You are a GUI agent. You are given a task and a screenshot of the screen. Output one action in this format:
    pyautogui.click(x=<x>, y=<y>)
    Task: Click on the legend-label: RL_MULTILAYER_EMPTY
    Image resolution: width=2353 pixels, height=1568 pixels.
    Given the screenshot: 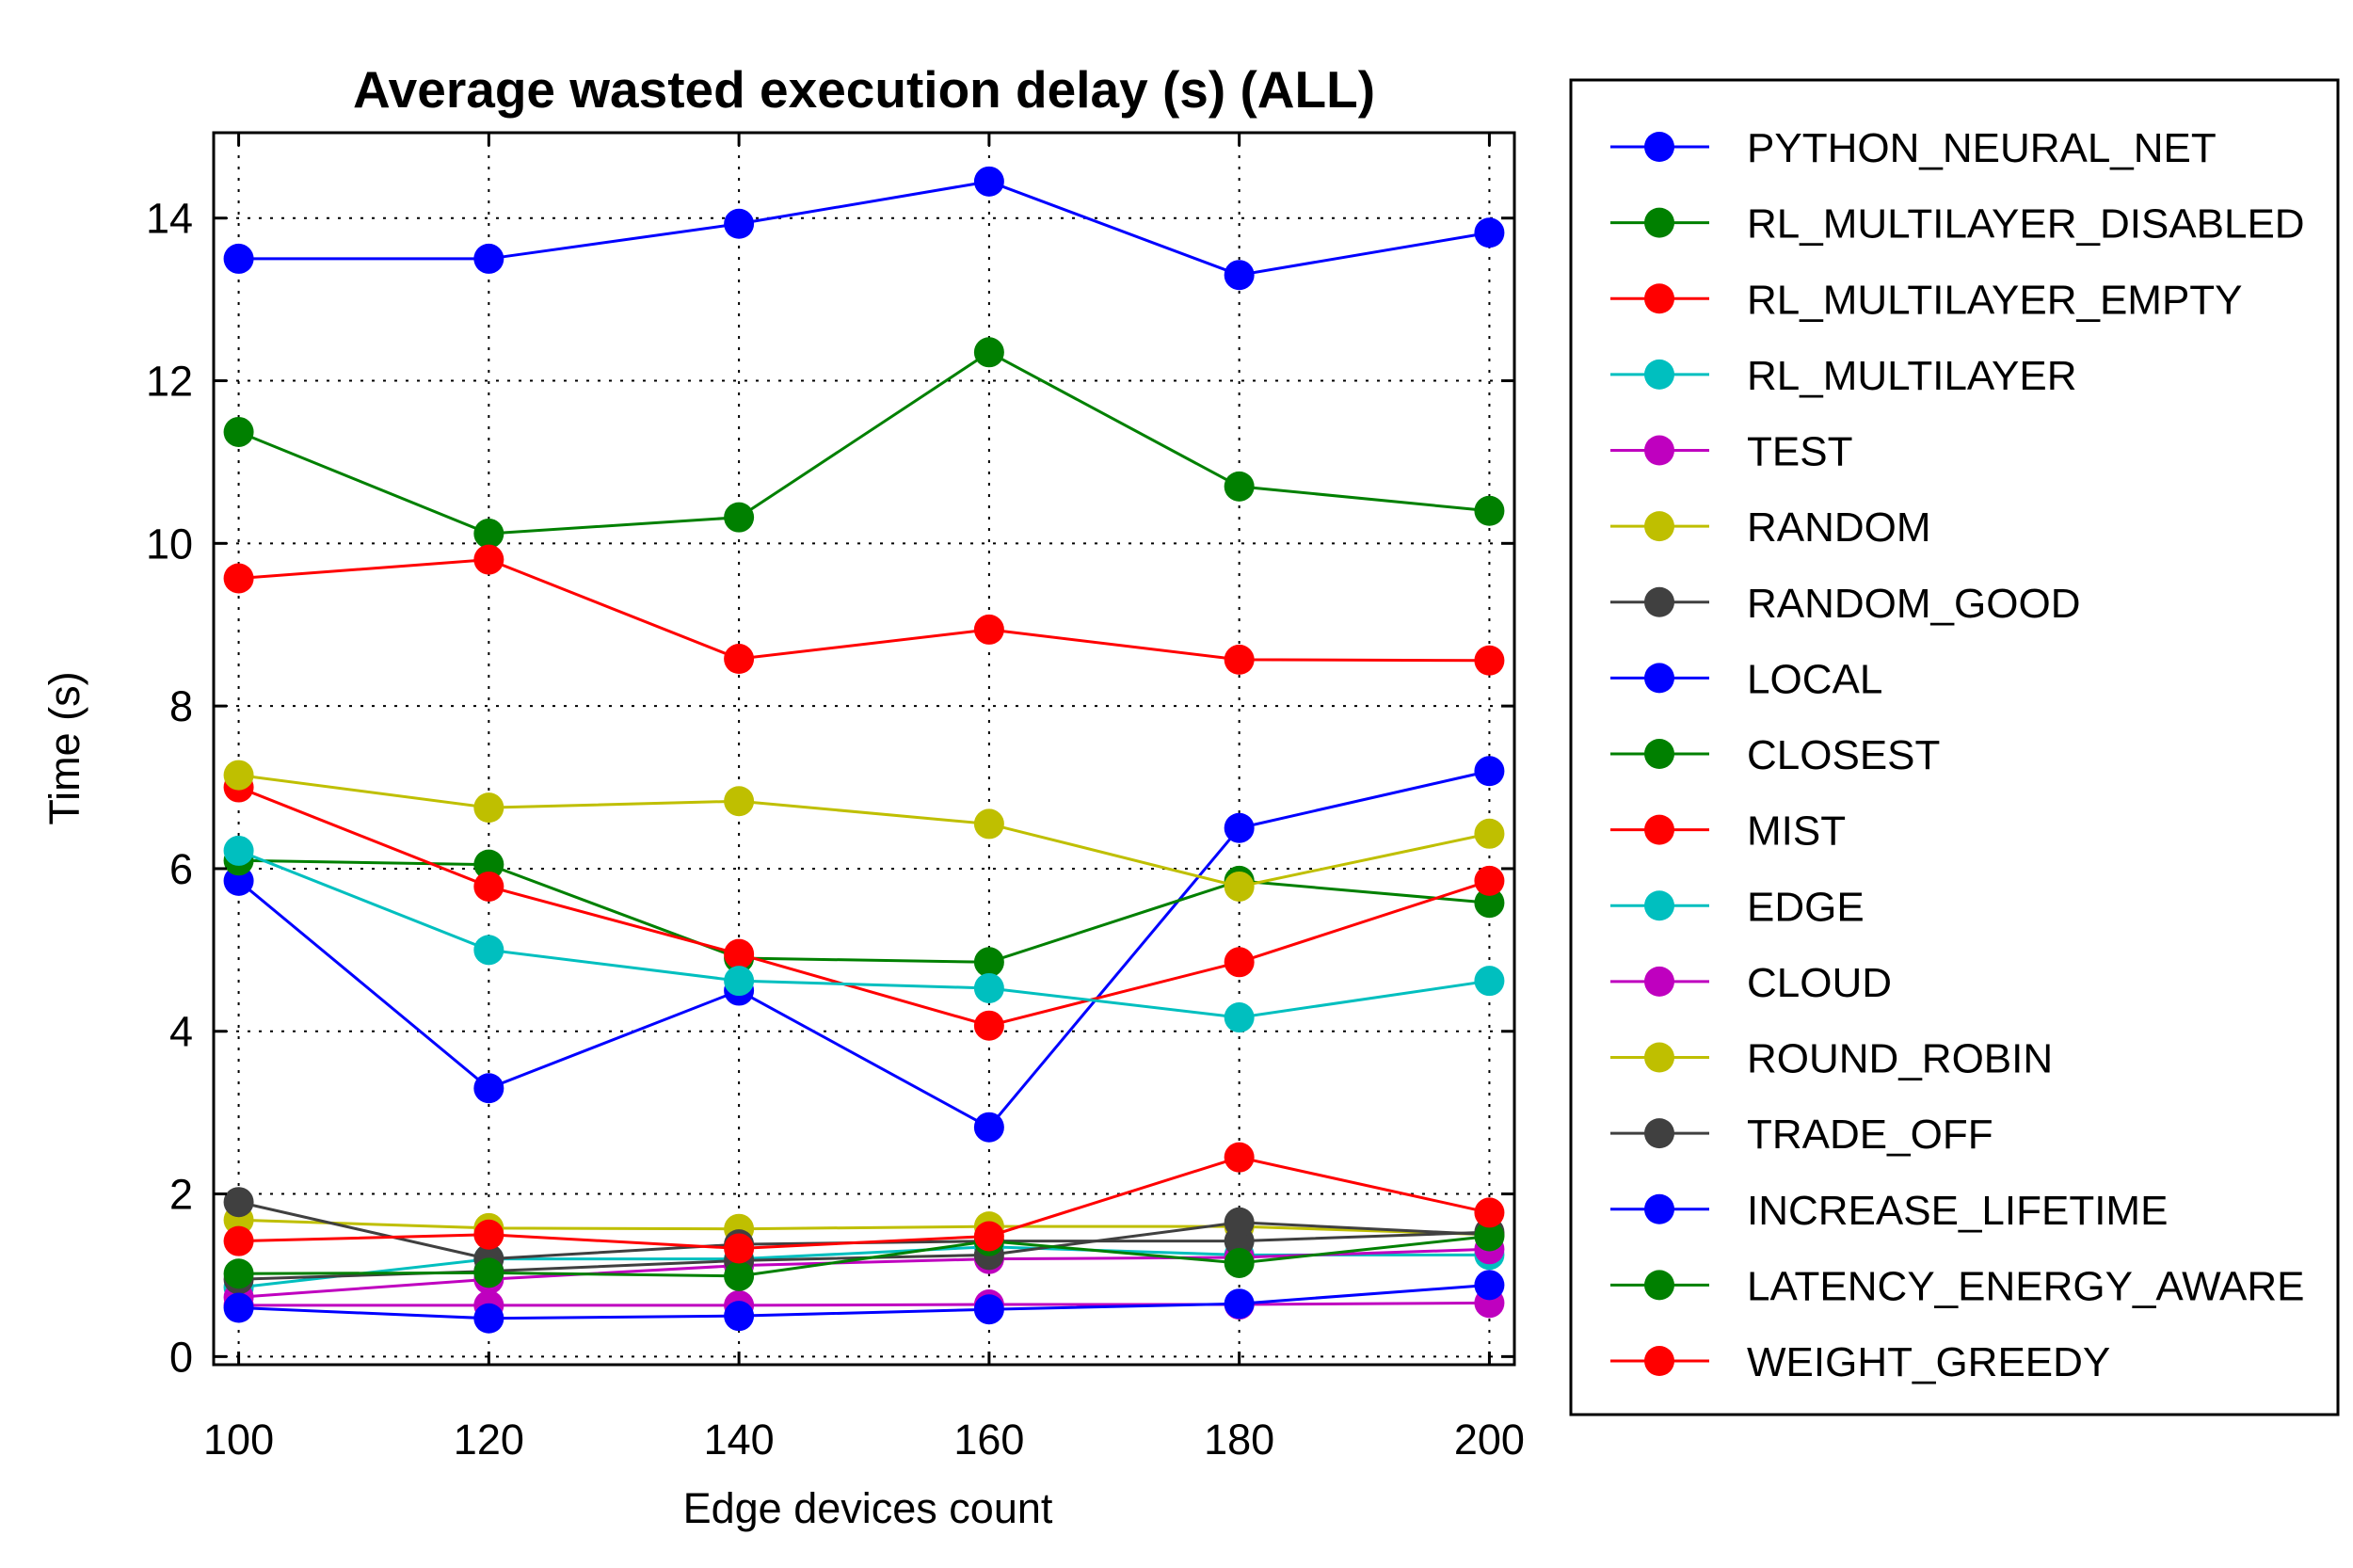 What is the action you would take?
    pyautogui.click(x=1995, y=300)
    